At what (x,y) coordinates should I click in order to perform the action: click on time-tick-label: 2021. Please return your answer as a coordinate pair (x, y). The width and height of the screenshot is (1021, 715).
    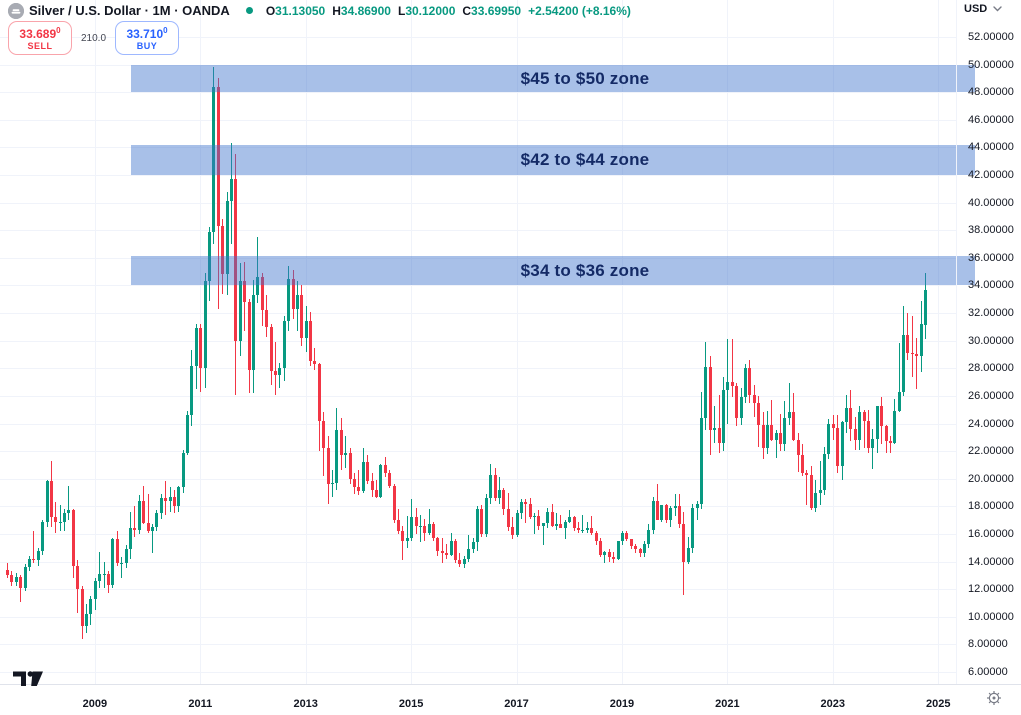
    Looking at the image, I should click on (727, 704).